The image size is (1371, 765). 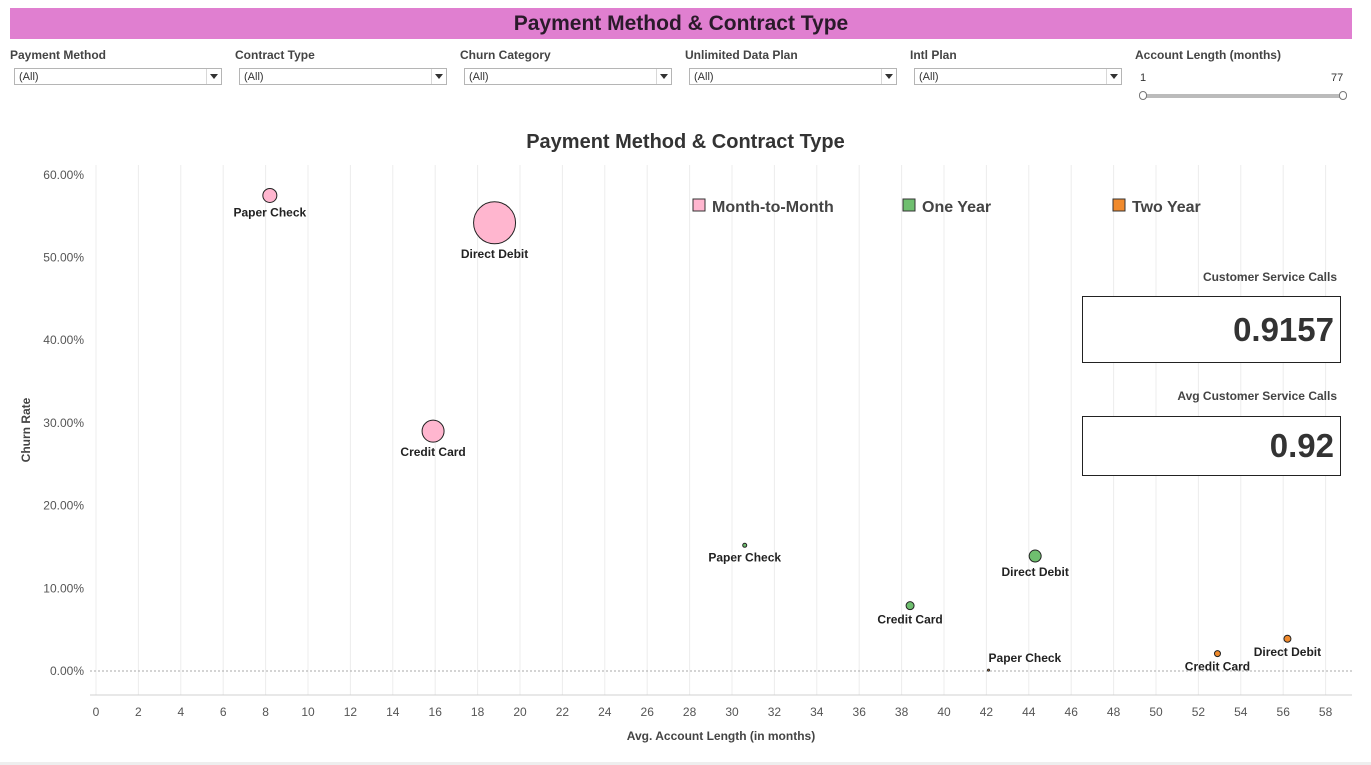 What do you see at coordinates (1156, 712) in the screenshot?
I see `x-tick-label: 50` at bounding box center [1156, 712].